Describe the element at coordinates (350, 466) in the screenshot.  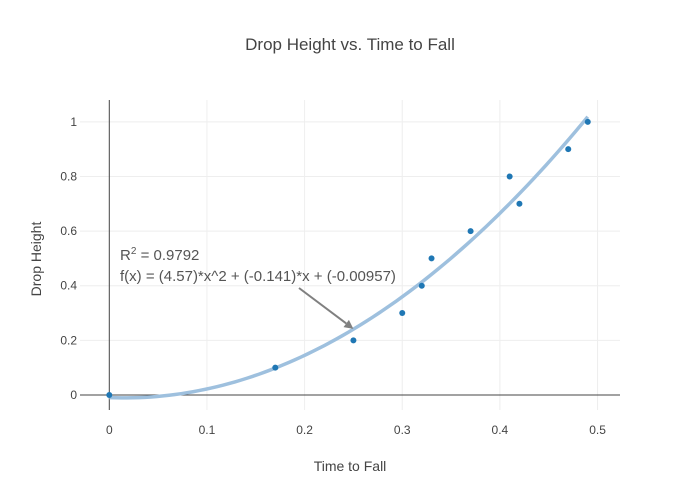
I see `x-axis-title: Time to Fall` at that location.